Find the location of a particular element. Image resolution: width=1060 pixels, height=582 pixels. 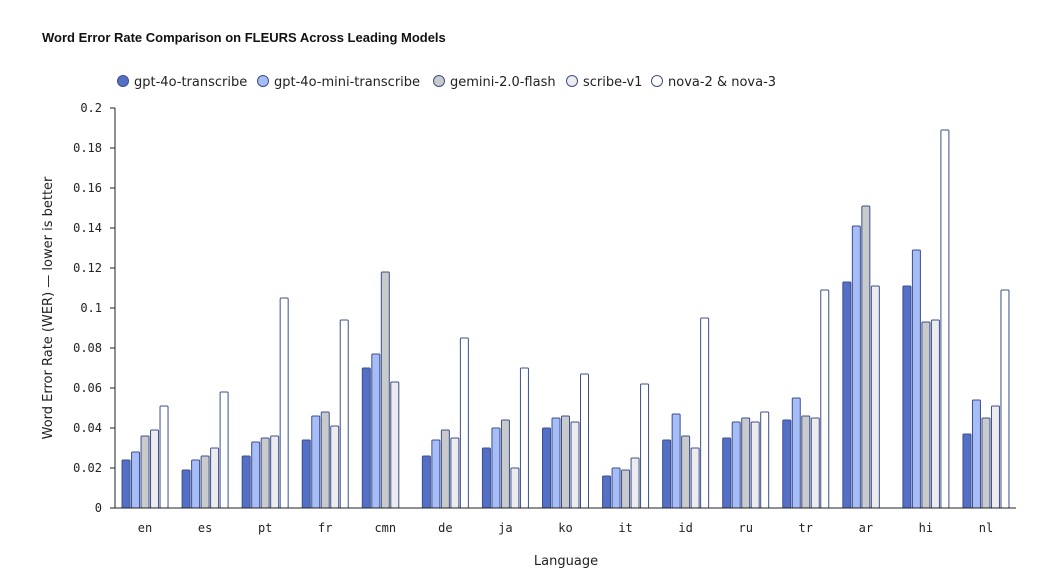

bar-group-ko is located at coordinates (565, 441).